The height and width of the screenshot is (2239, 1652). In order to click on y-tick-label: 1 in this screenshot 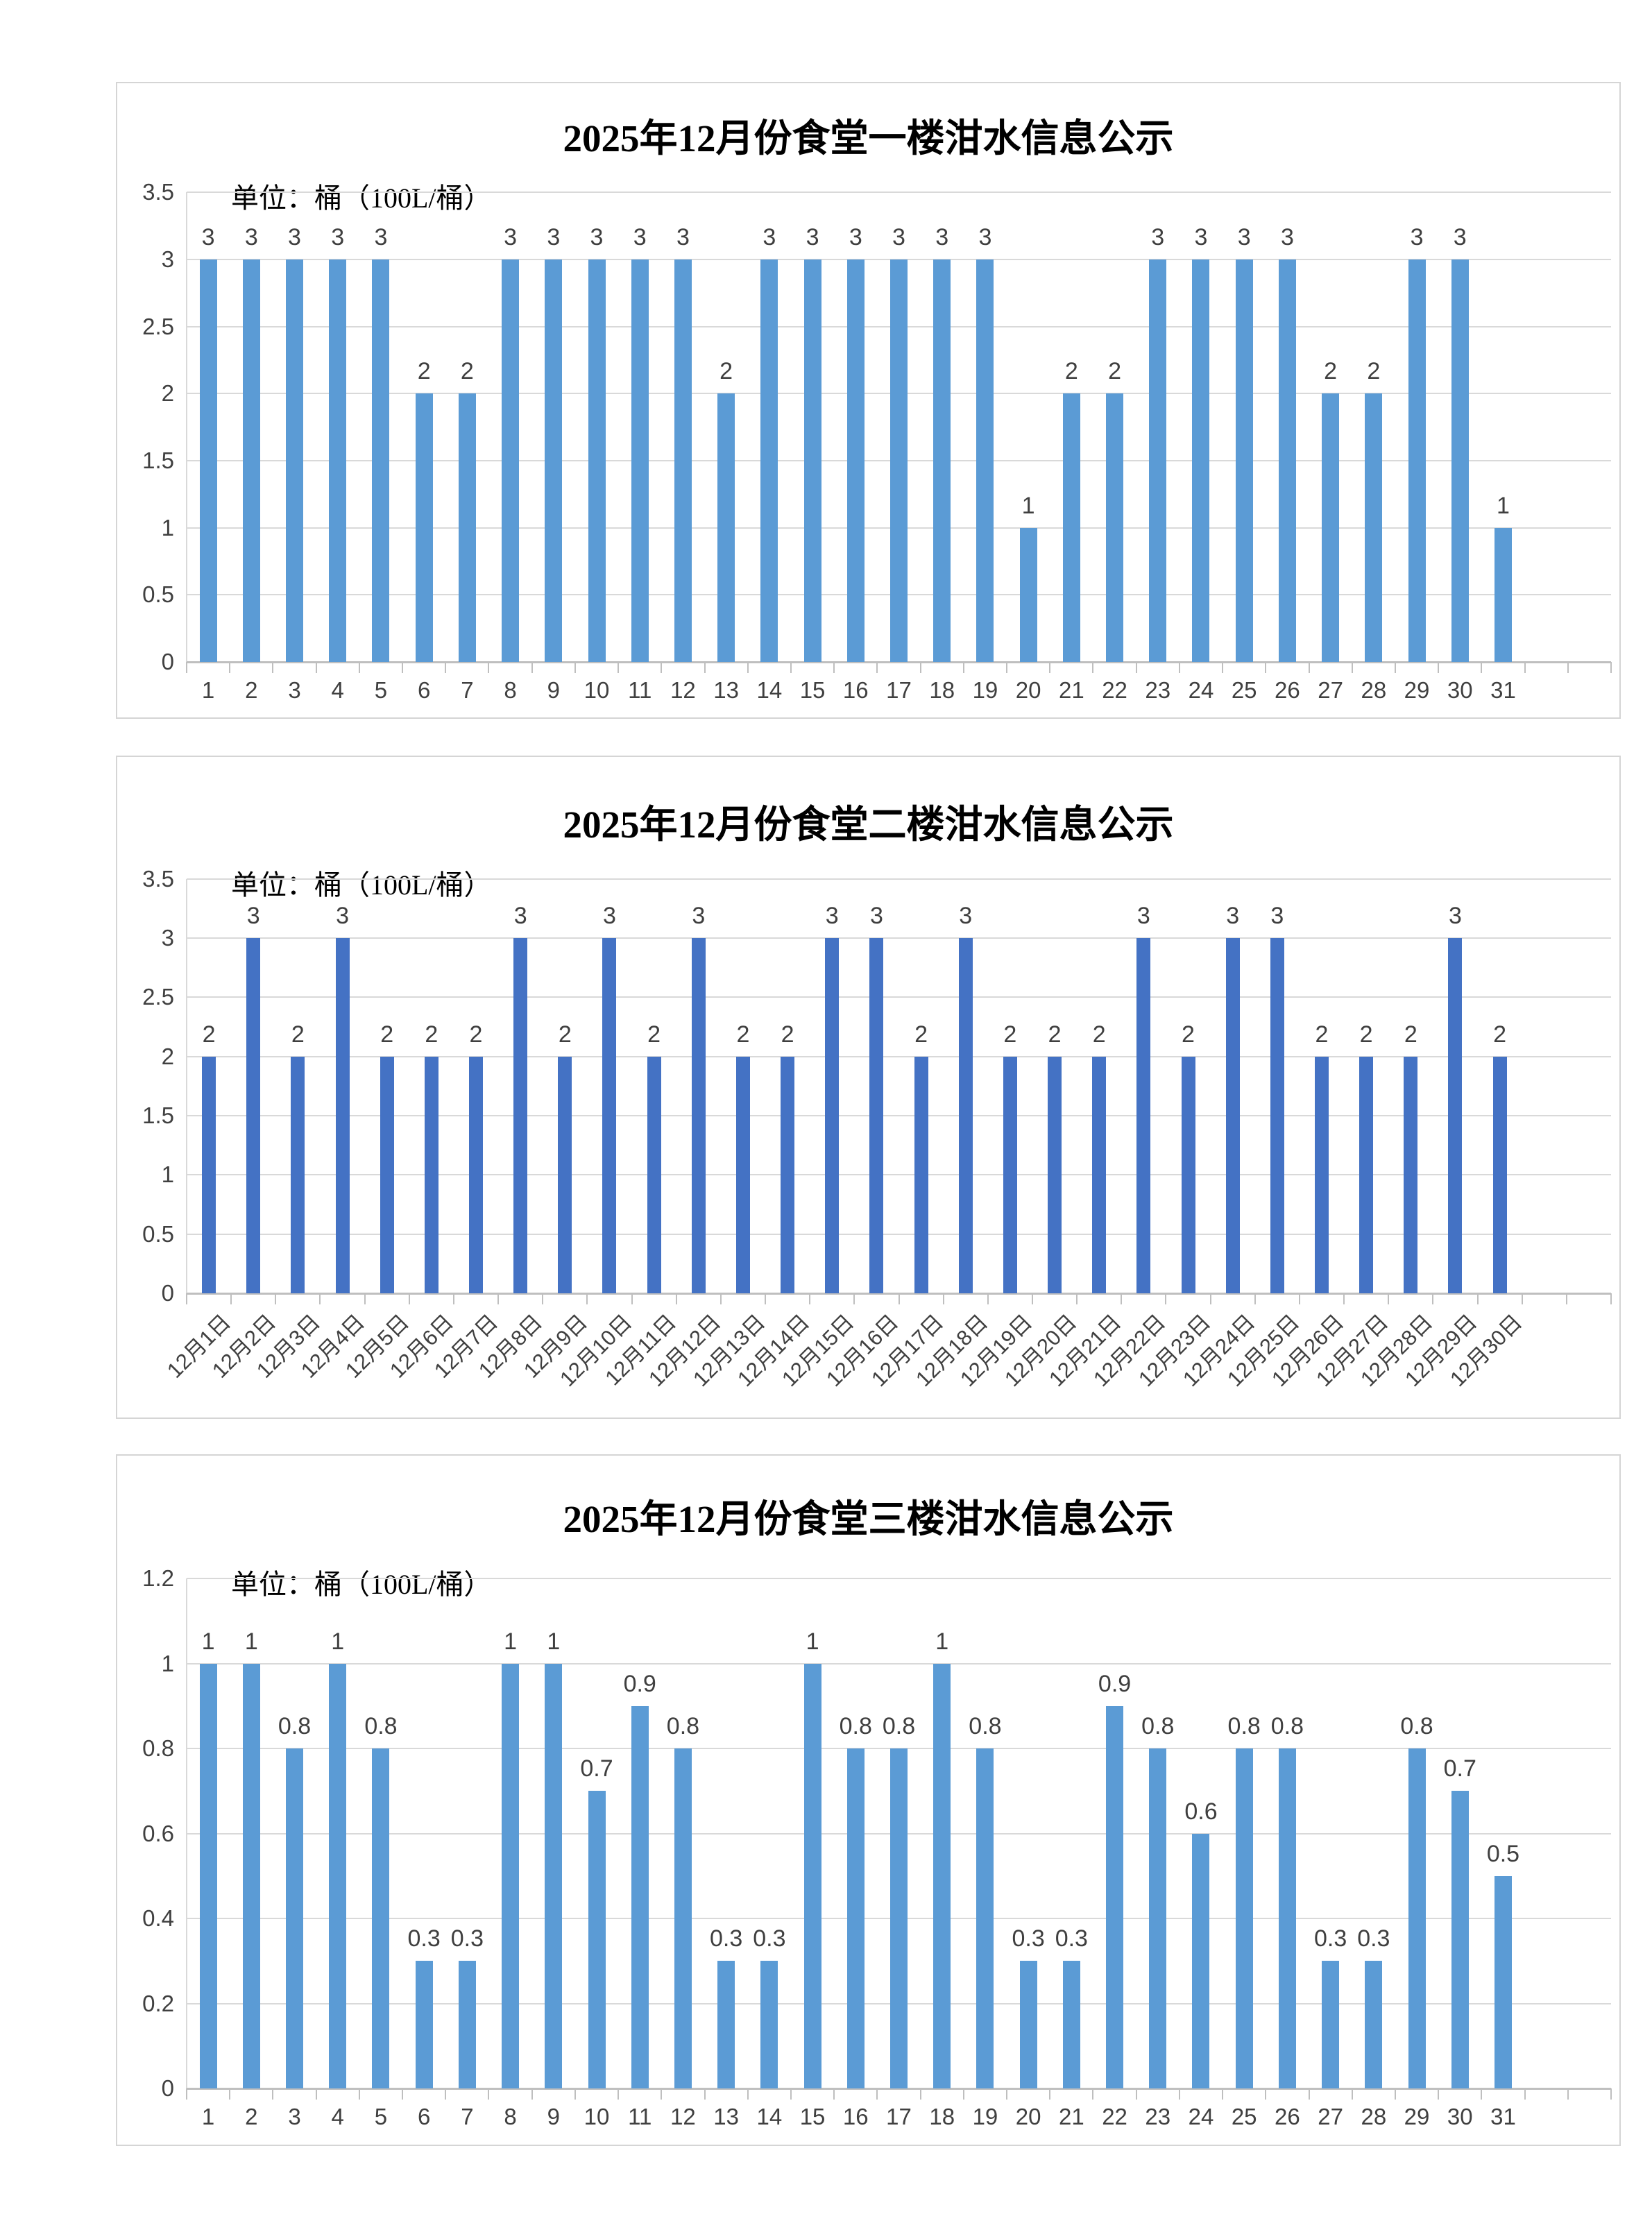, I will do `click(168, 1174)`.